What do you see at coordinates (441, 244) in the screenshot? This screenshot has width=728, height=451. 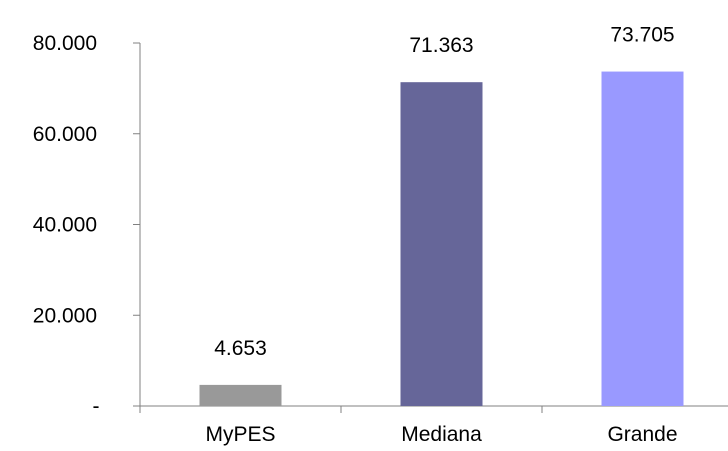 I see `bar-mediana` at bounding box center [441, 244].